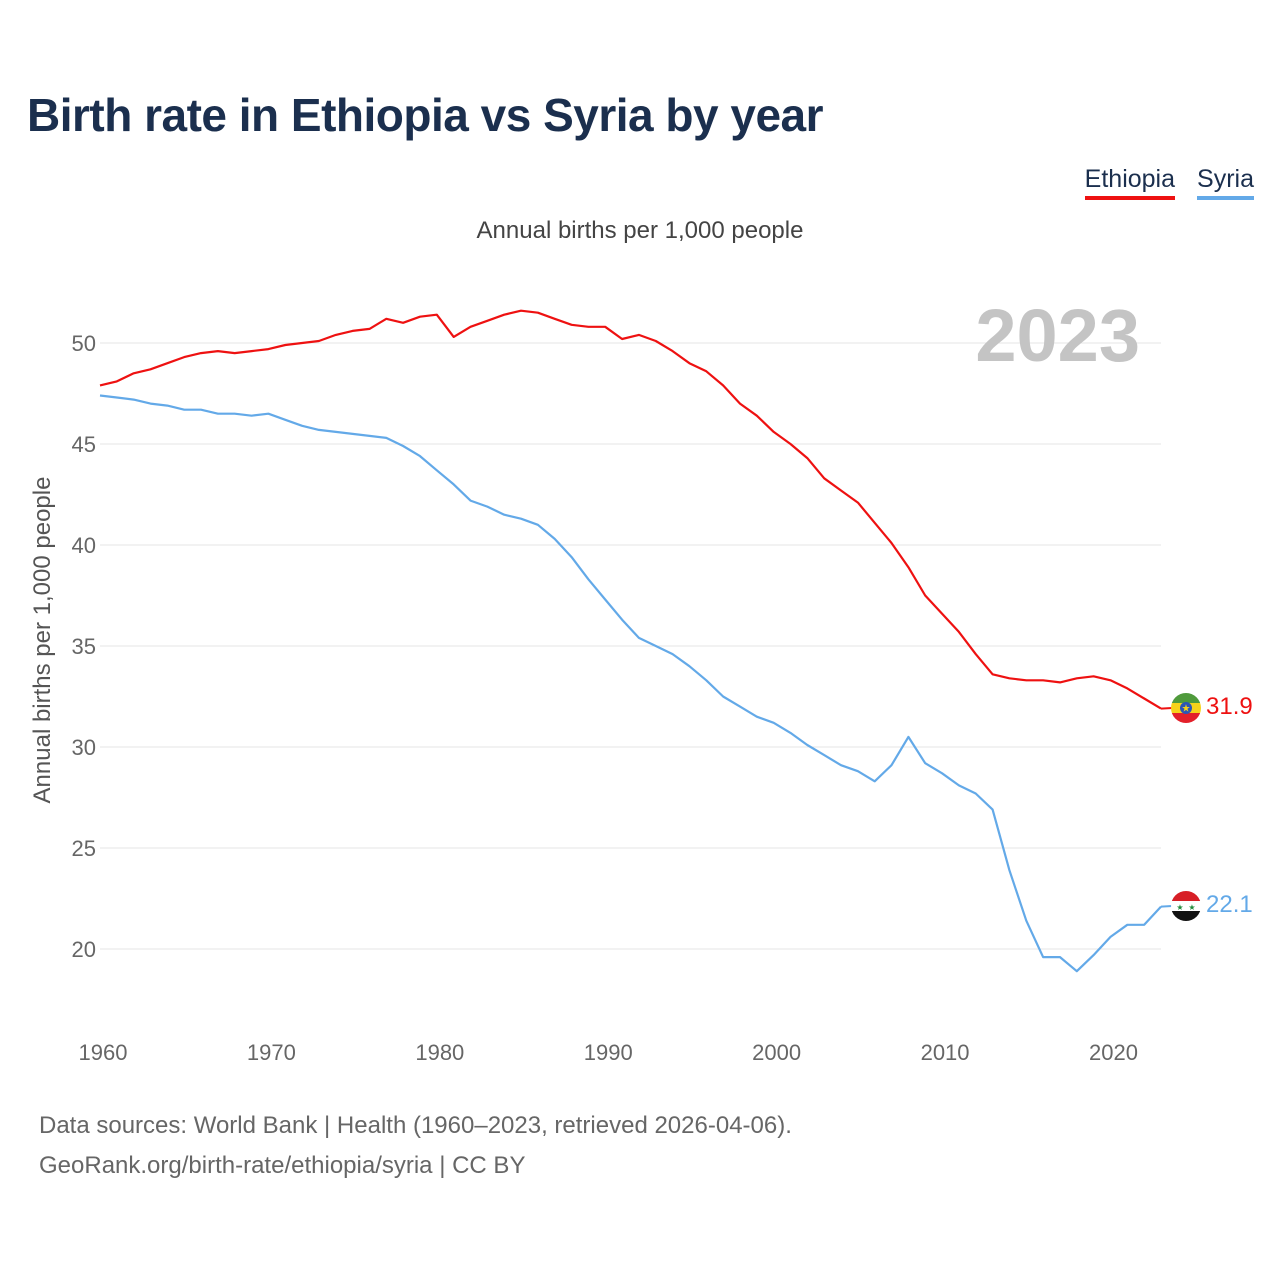 This screenshot has width=1280, height=1280. I want to click on y-tick-label: 20, so click(84, 949).